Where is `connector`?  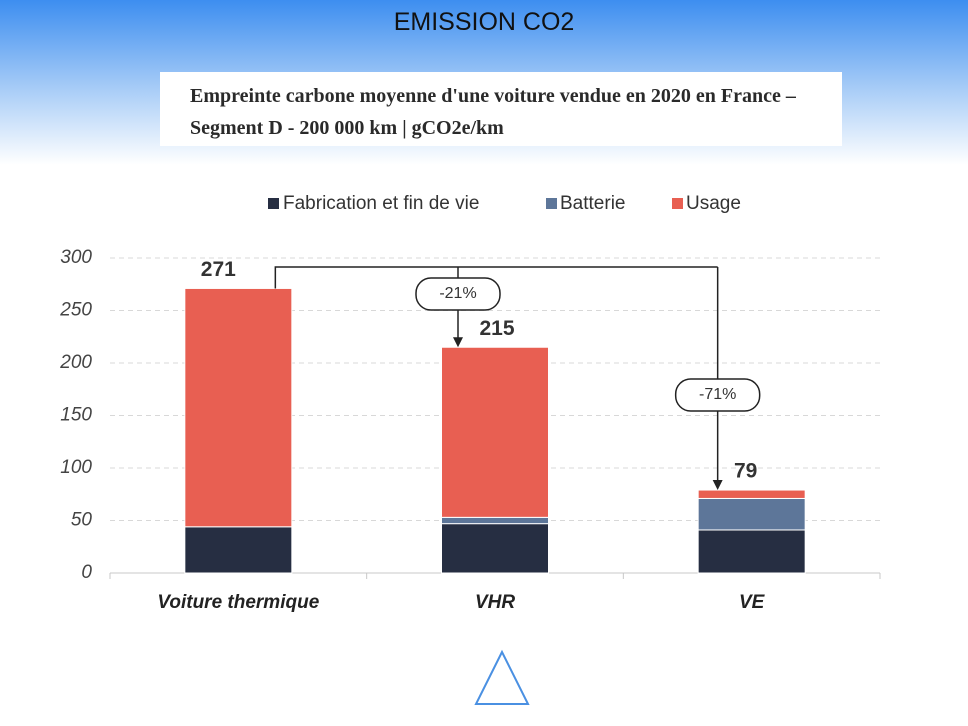 connector is located at coordinates (496, 277).